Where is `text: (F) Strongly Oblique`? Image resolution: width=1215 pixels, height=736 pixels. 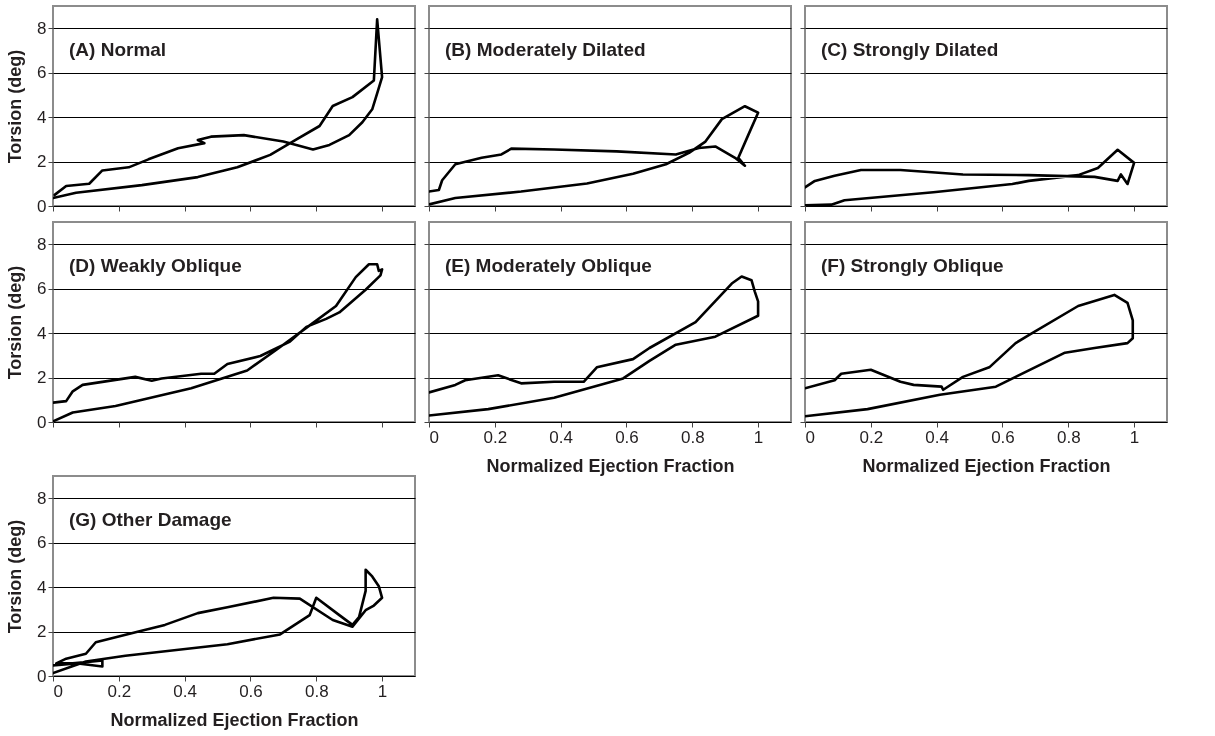
text: (F) Strongly Oblique is located at coordinates (912, 266).